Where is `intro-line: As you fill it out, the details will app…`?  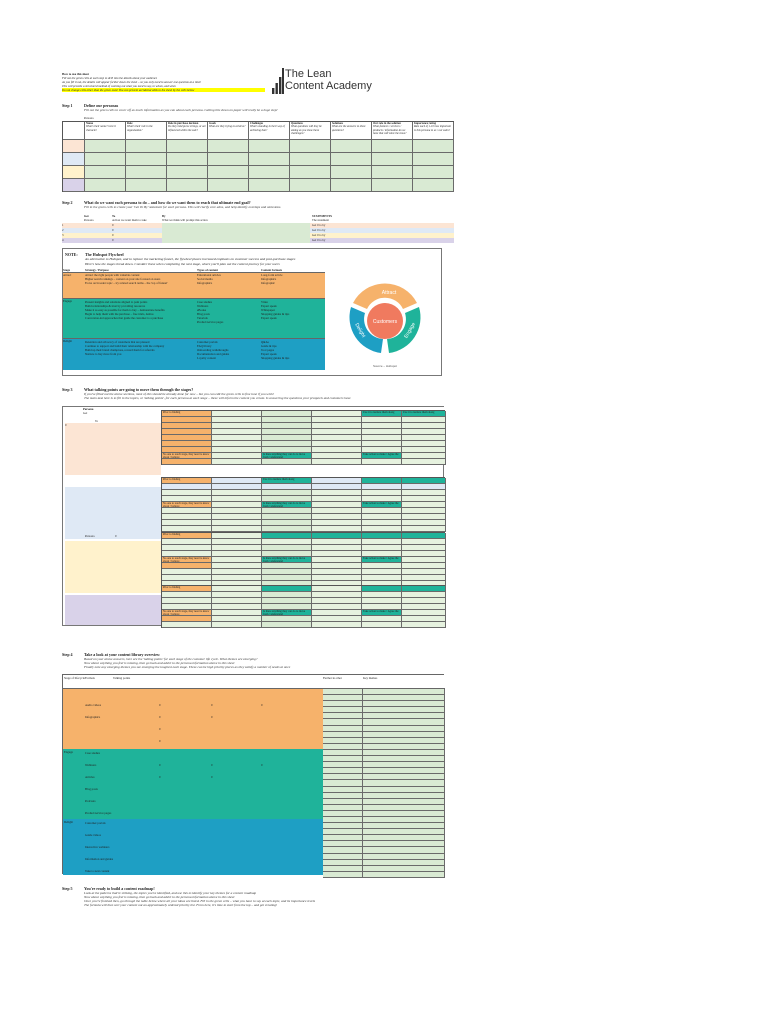 intro-line: As you fill it out, the details will app… is located at coordinates (132, 82).